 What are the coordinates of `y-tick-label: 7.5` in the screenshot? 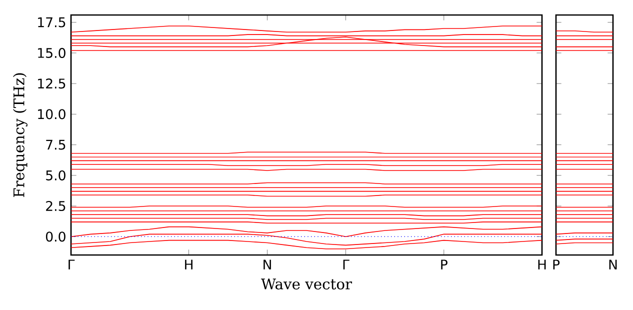 It's located at (56, 145).